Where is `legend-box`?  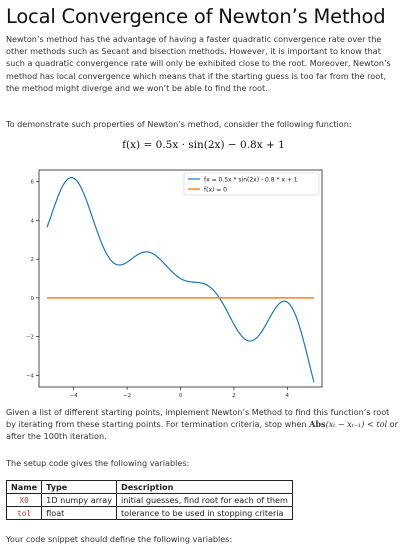 legend-box is located at coordinates (251, 184).